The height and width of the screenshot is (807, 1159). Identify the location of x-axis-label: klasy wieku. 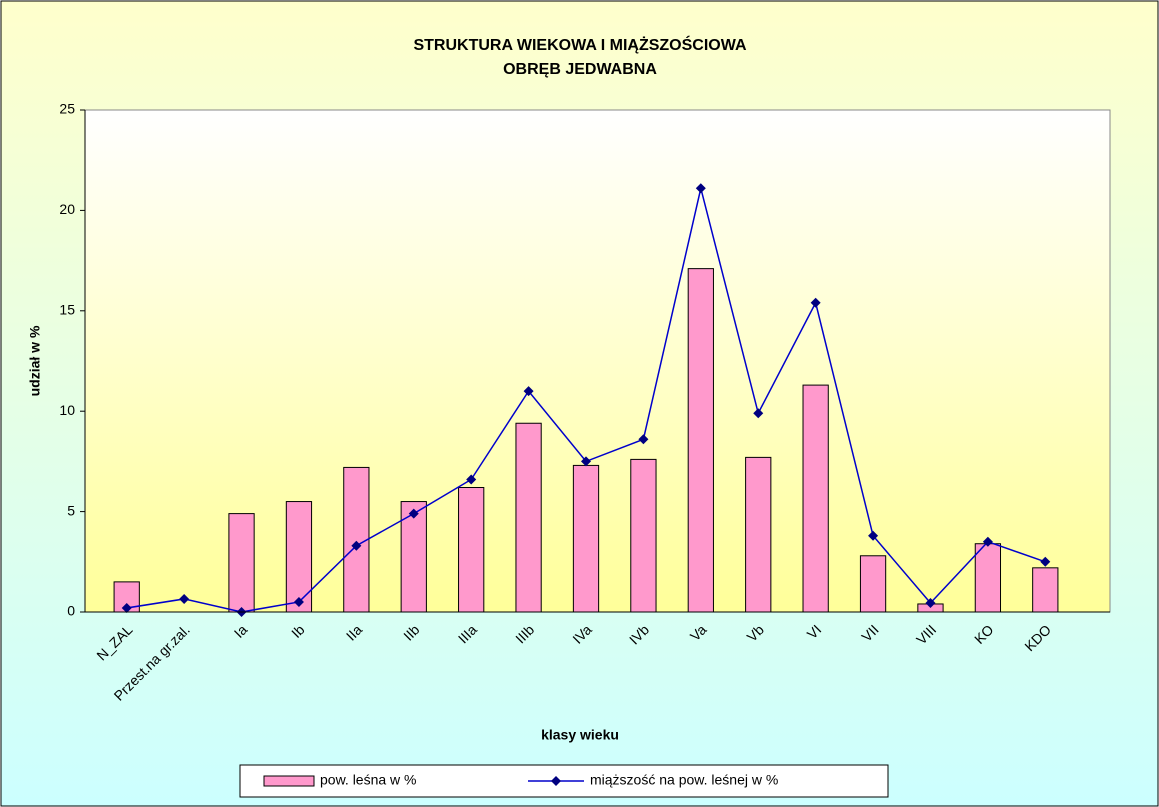
(580, 735).